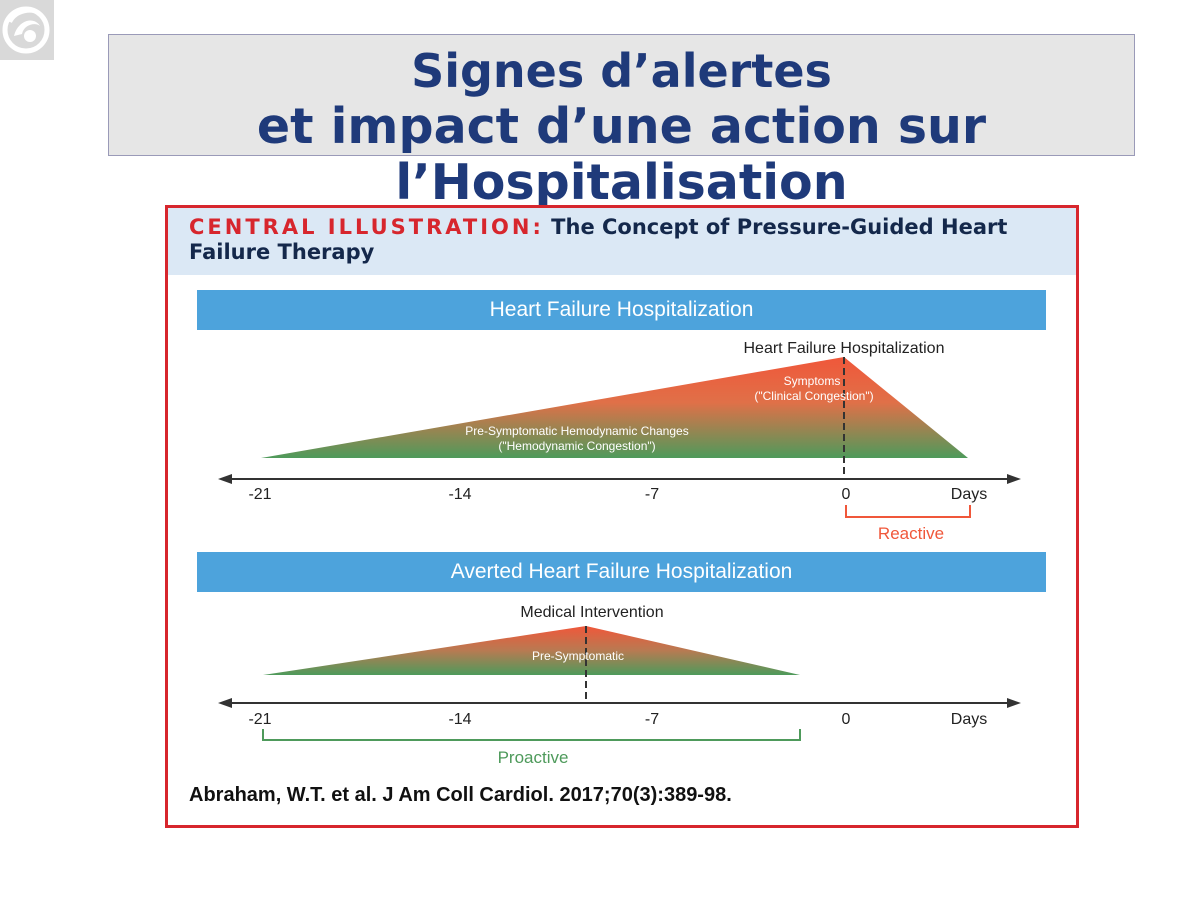 The height and width of the screenshot is (900, 1200). What do you see at coordinates (366, 227) in the screenshot?
I see `figure-label: CENTRAL ILLUSTRATION:` at bounding box center [366, 227].